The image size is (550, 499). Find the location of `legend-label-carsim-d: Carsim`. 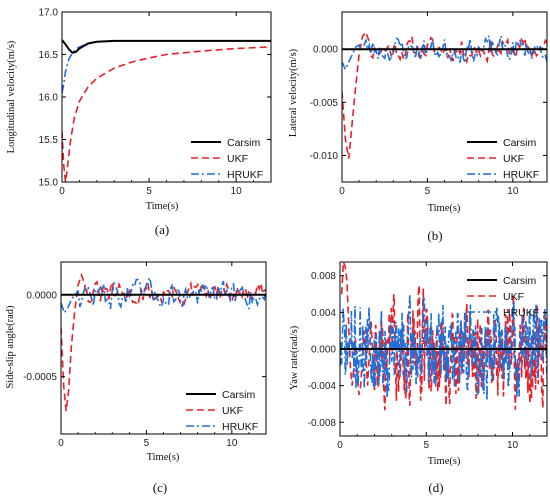

legend-label-carsim-d: Carsim is located at coordinates (520, 281).